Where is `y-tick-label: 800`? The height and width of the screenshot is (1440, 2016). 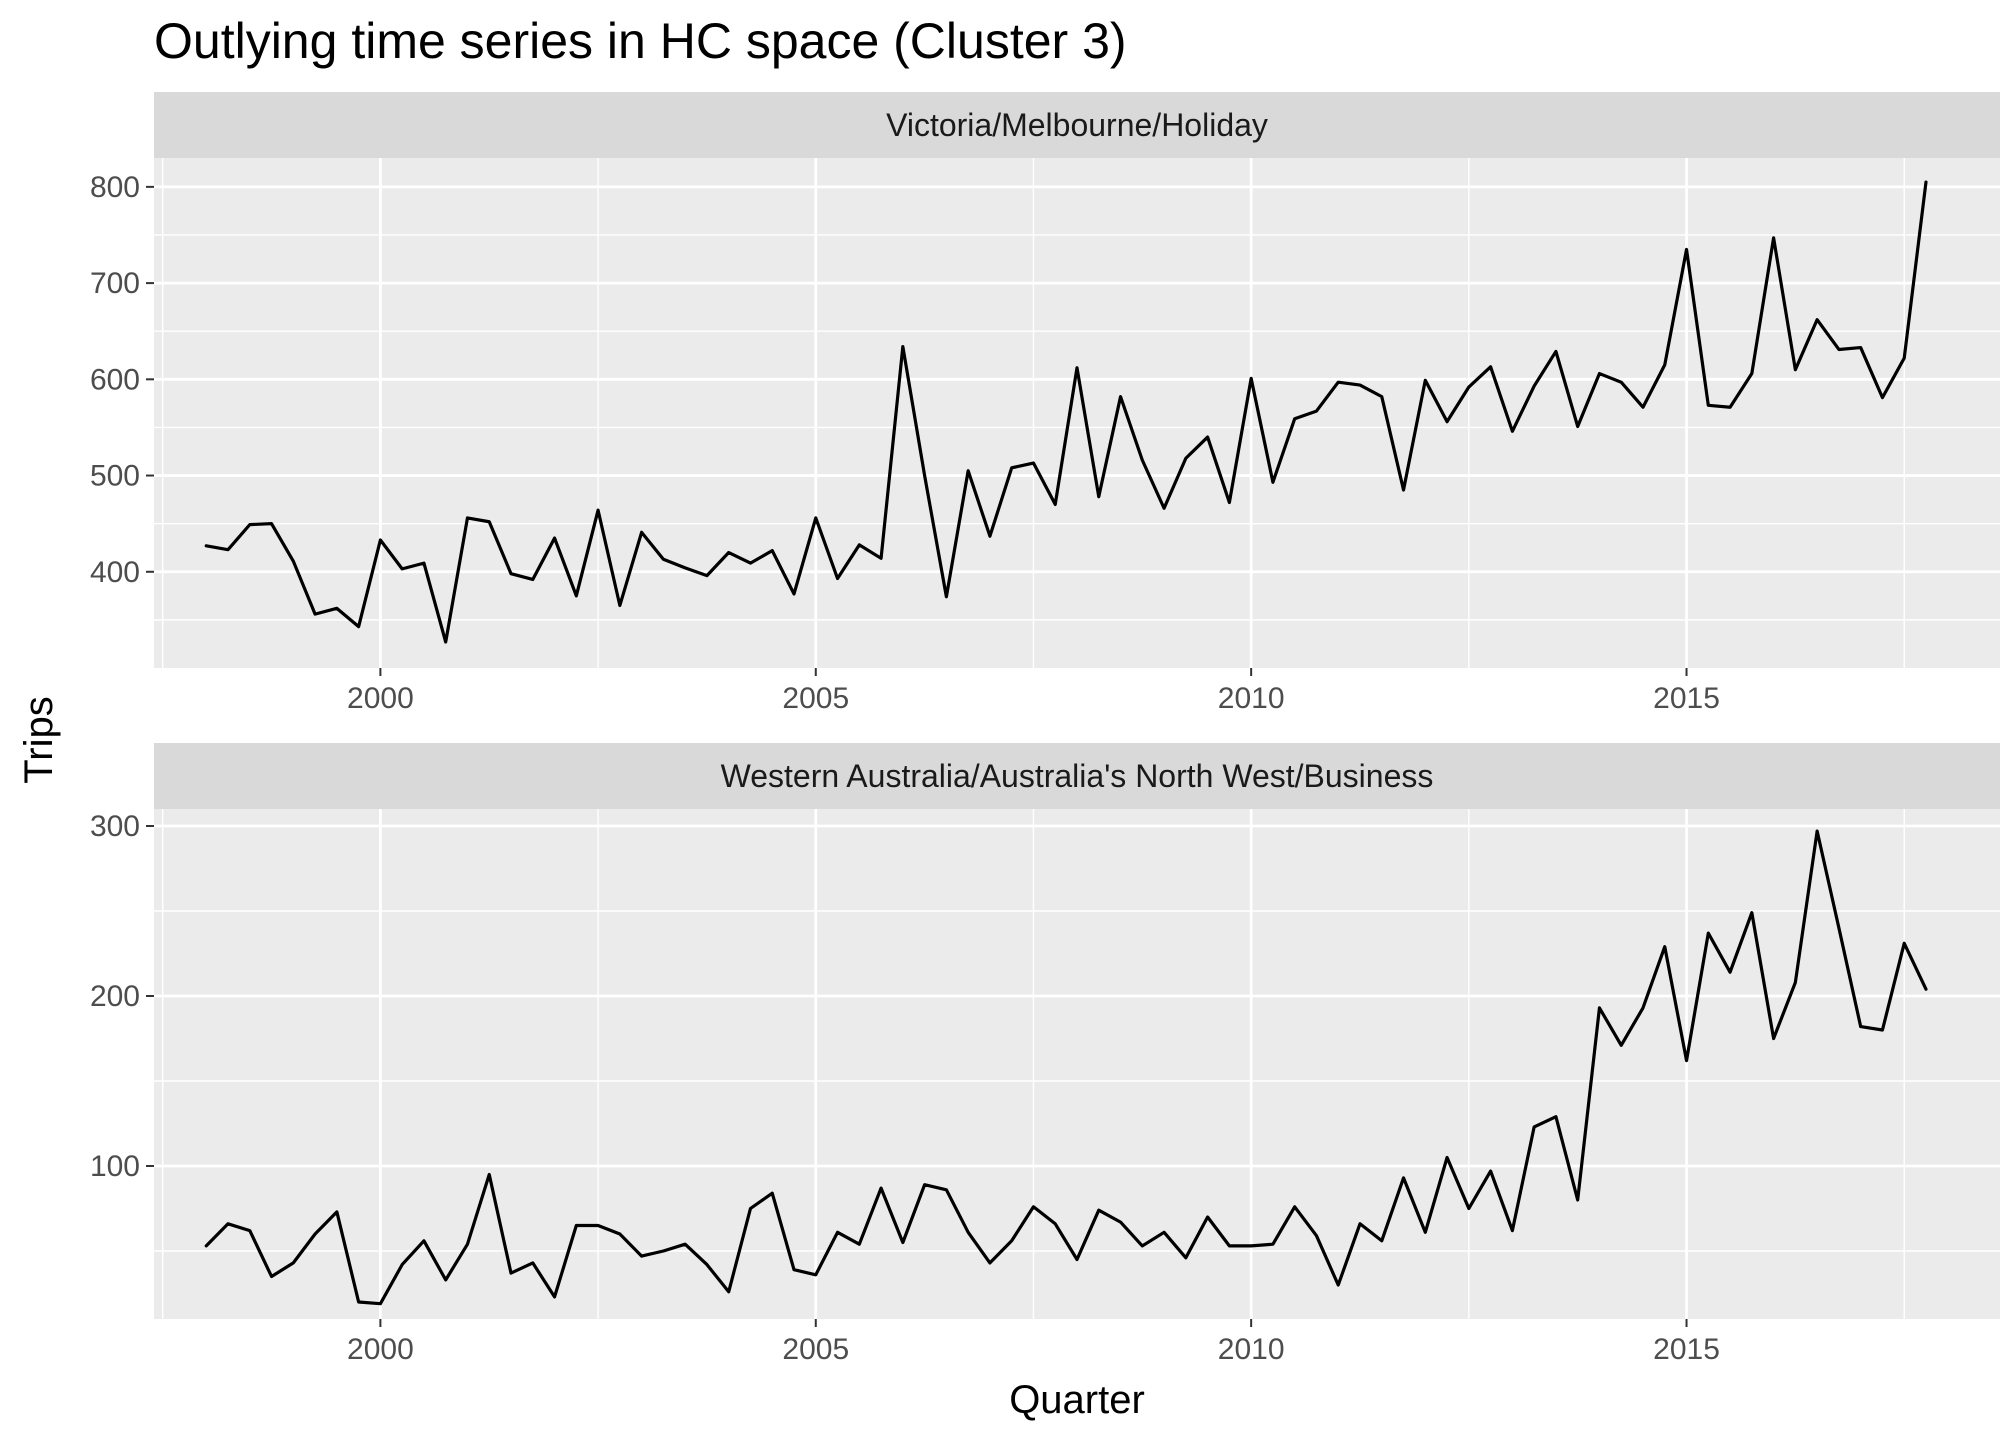
y-tick-label: 800 is located at coordinates (115, 187).